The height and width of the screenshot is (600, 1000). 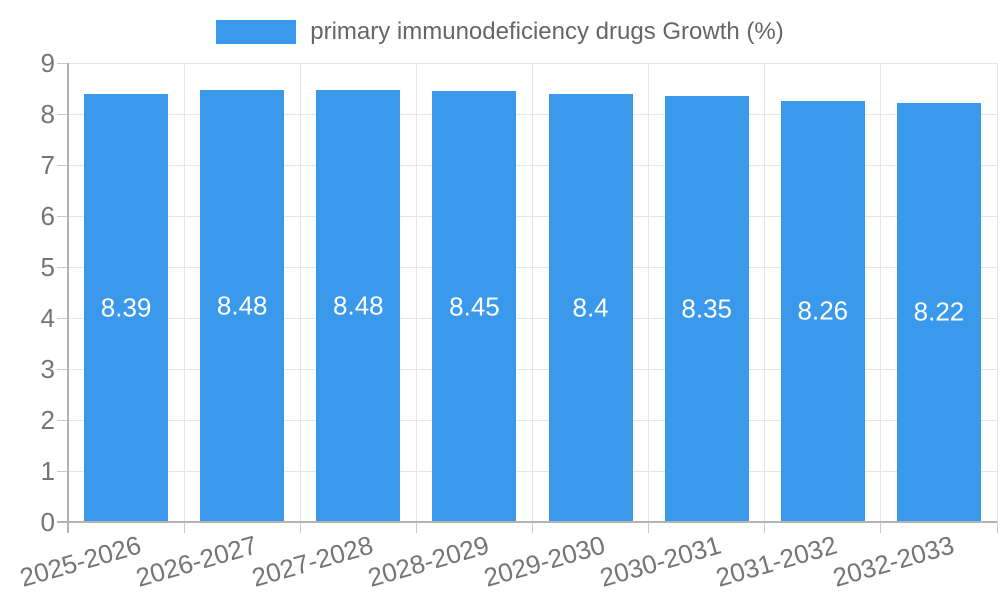 I want to click on y-axis-tick-label: 4, so click(x=47, y=318).